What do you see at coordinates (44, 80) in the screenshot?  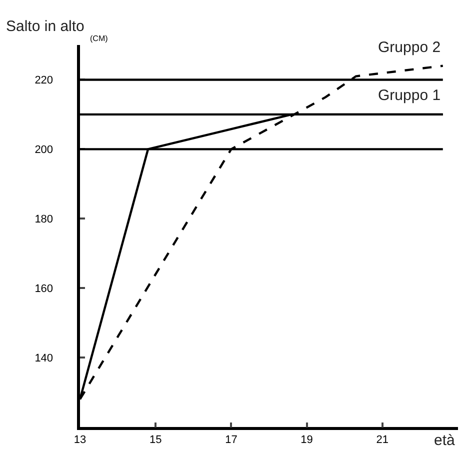 I see `y-tick-label: 220` at bounding box center [44, 80].